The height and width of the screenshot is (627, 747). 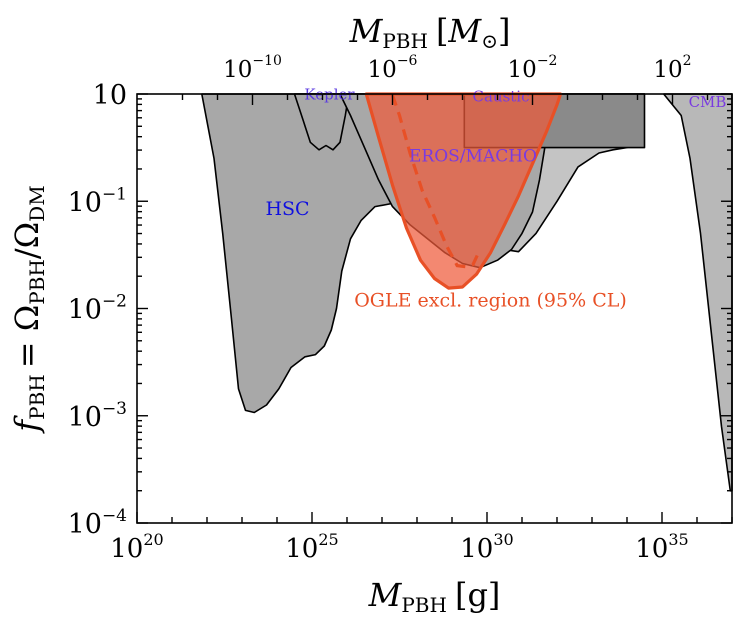 I want to click on label-hsc: HSC, so click(x=287, y=209).